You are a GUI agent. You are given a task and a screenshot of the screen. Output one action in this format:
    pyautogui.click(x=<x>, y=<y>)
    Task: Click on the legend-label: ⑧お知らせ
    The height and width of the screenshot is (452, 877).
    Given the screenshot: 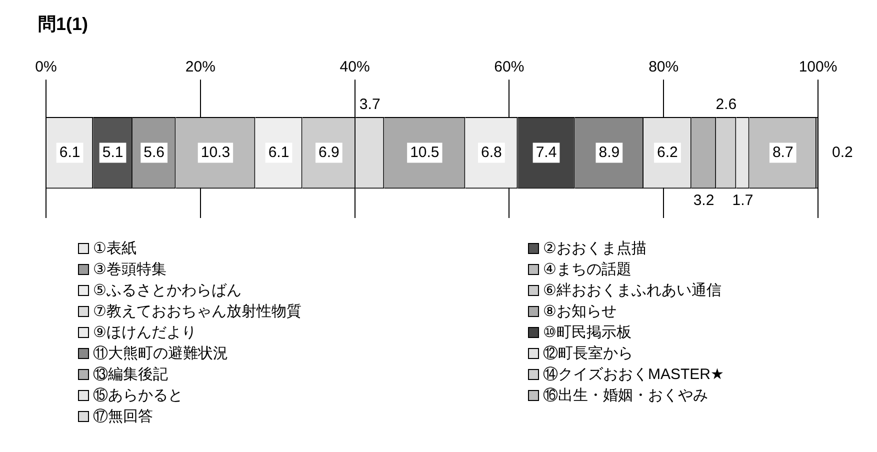 What is the action you would take?
    pyautogui.click(x=579, y=311)
    